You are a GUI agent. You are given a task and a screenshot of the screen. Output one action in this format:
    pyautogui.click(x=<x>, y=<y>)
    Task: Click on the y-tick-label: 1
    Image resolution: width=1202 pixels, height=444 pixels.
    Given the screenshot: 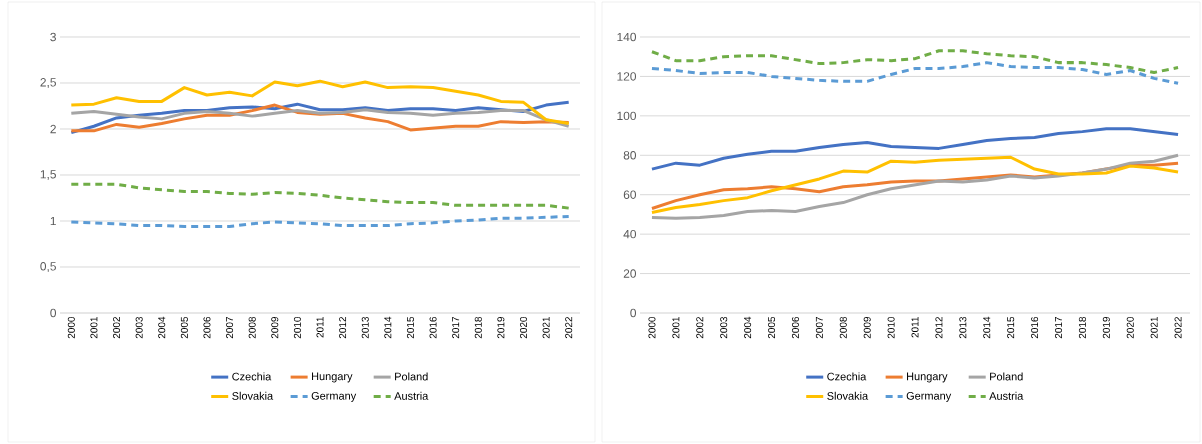 What is the action you would take?
    pyautogui.click(x=53, y=221)
    